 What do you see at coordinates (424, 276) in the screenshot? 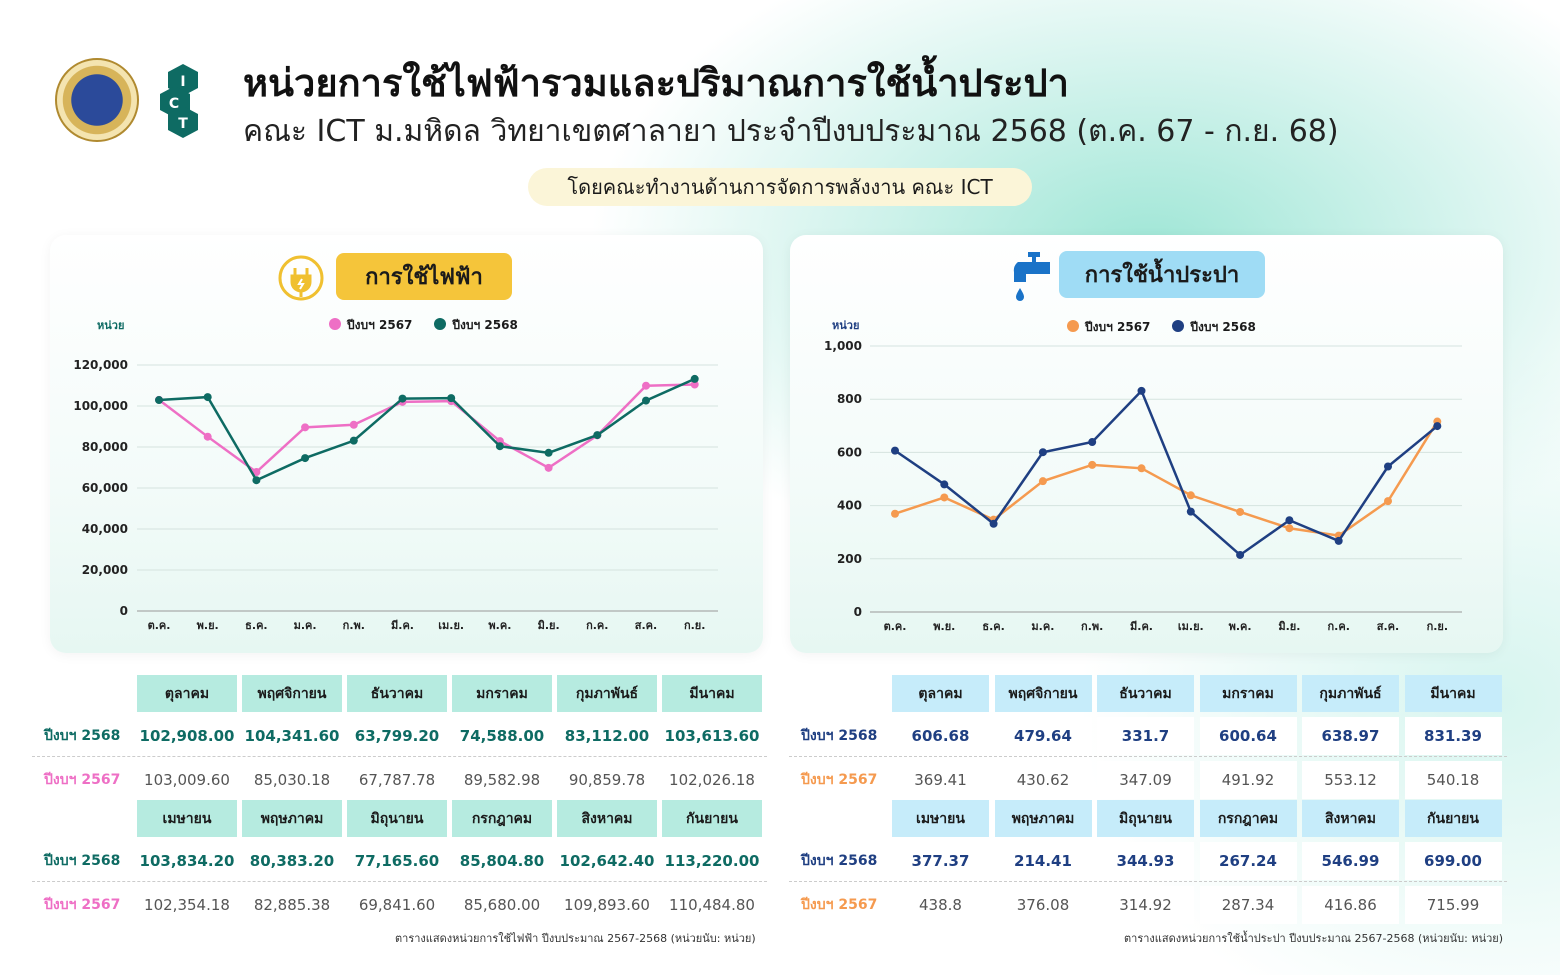
I see `electric-badge: การใช้ไฟฟ้า` at bounding box center [424, 276].